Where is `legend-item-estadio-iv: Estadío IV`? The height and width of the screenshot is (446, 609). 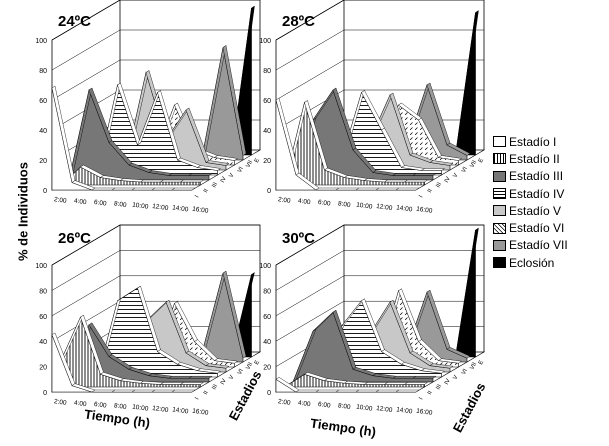 legend-item-estadio-iv: Estadío IV is located at coordinates (548, 193).